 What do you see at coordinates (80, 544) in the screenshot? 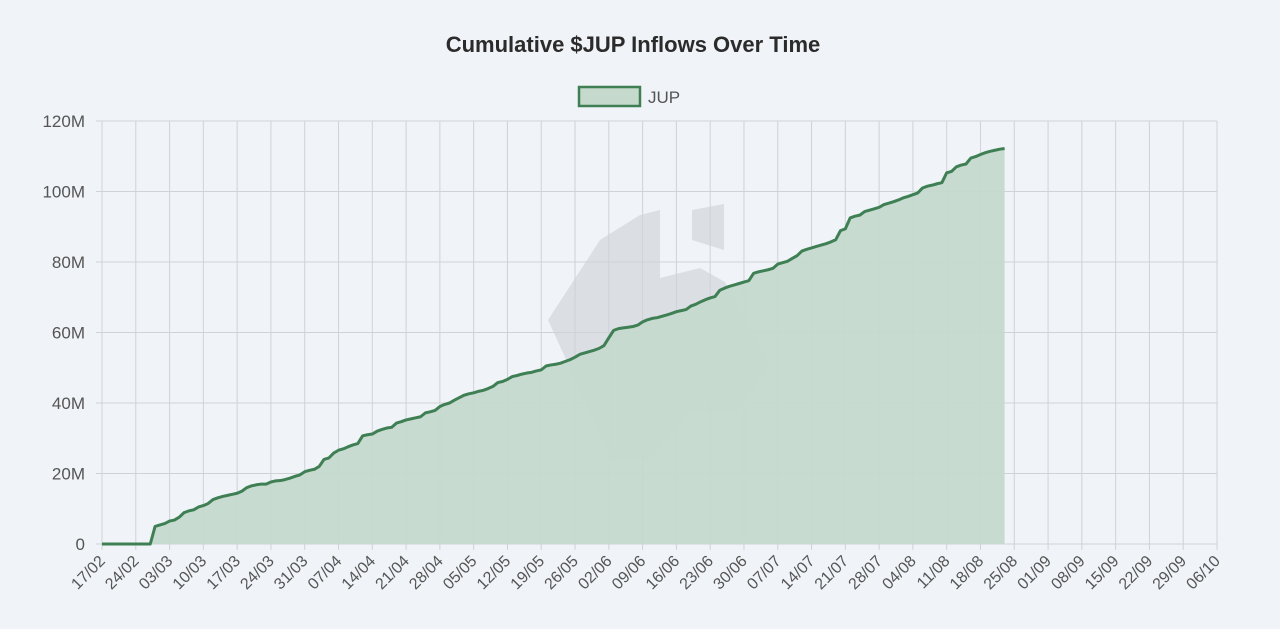
I see `y-tick-label: 0` at bounding box center [80, 544].